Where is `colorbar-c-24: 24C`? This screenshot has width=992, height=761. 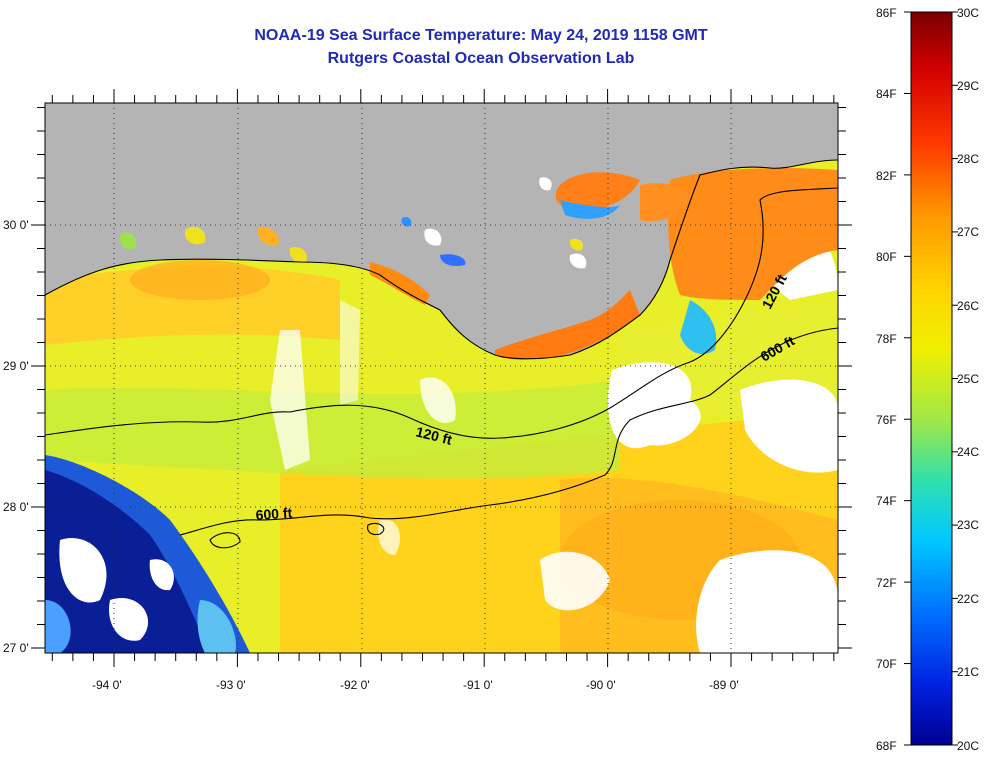 colorbar-c-24: 24C is located at coordinates (968, 452).